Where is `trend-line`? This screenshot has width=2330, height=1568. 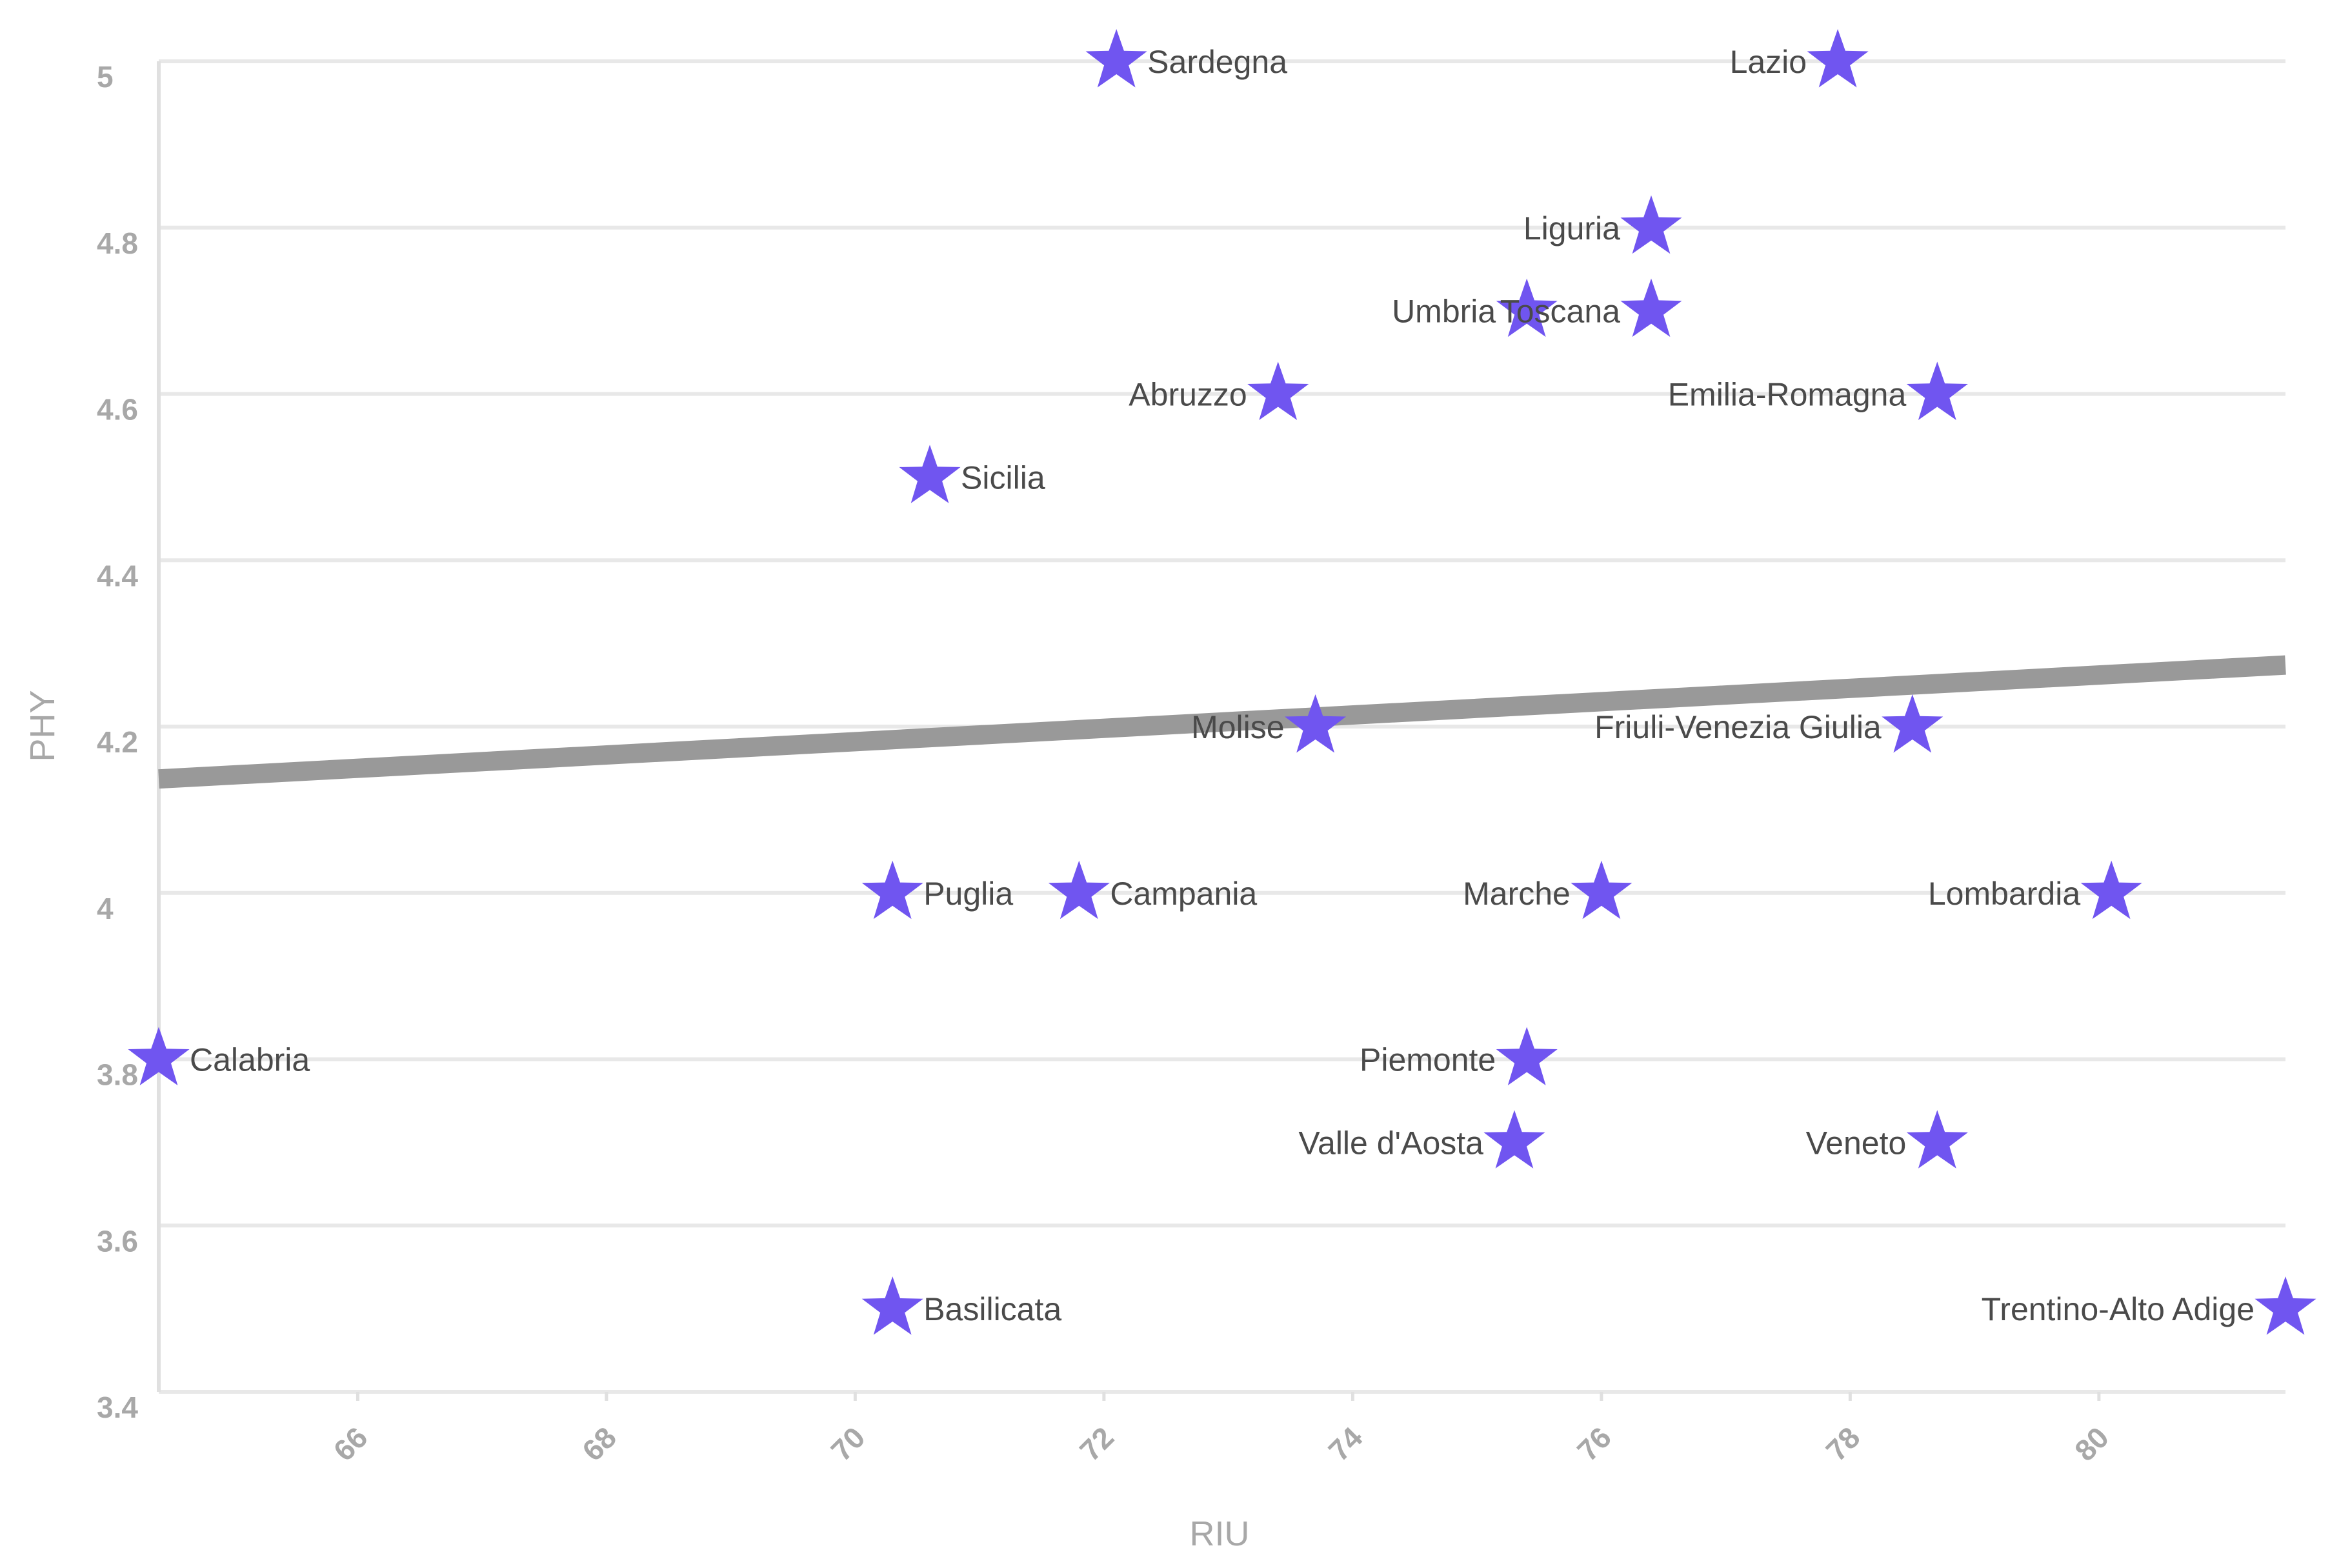
trend-line is located at coordinates (1222, 722).